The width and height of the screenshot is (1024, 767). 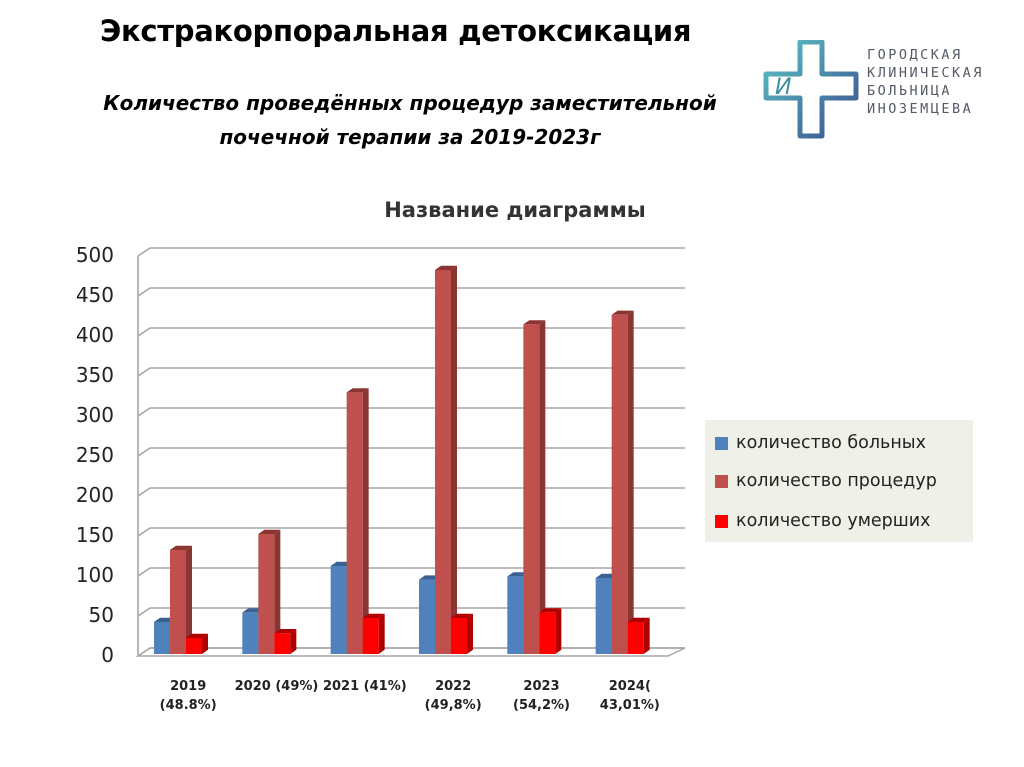 What do you see at coordinates (721, 443) in the screenshot?
I see `legend-swatch-blue` at bounding box center [721, 443].